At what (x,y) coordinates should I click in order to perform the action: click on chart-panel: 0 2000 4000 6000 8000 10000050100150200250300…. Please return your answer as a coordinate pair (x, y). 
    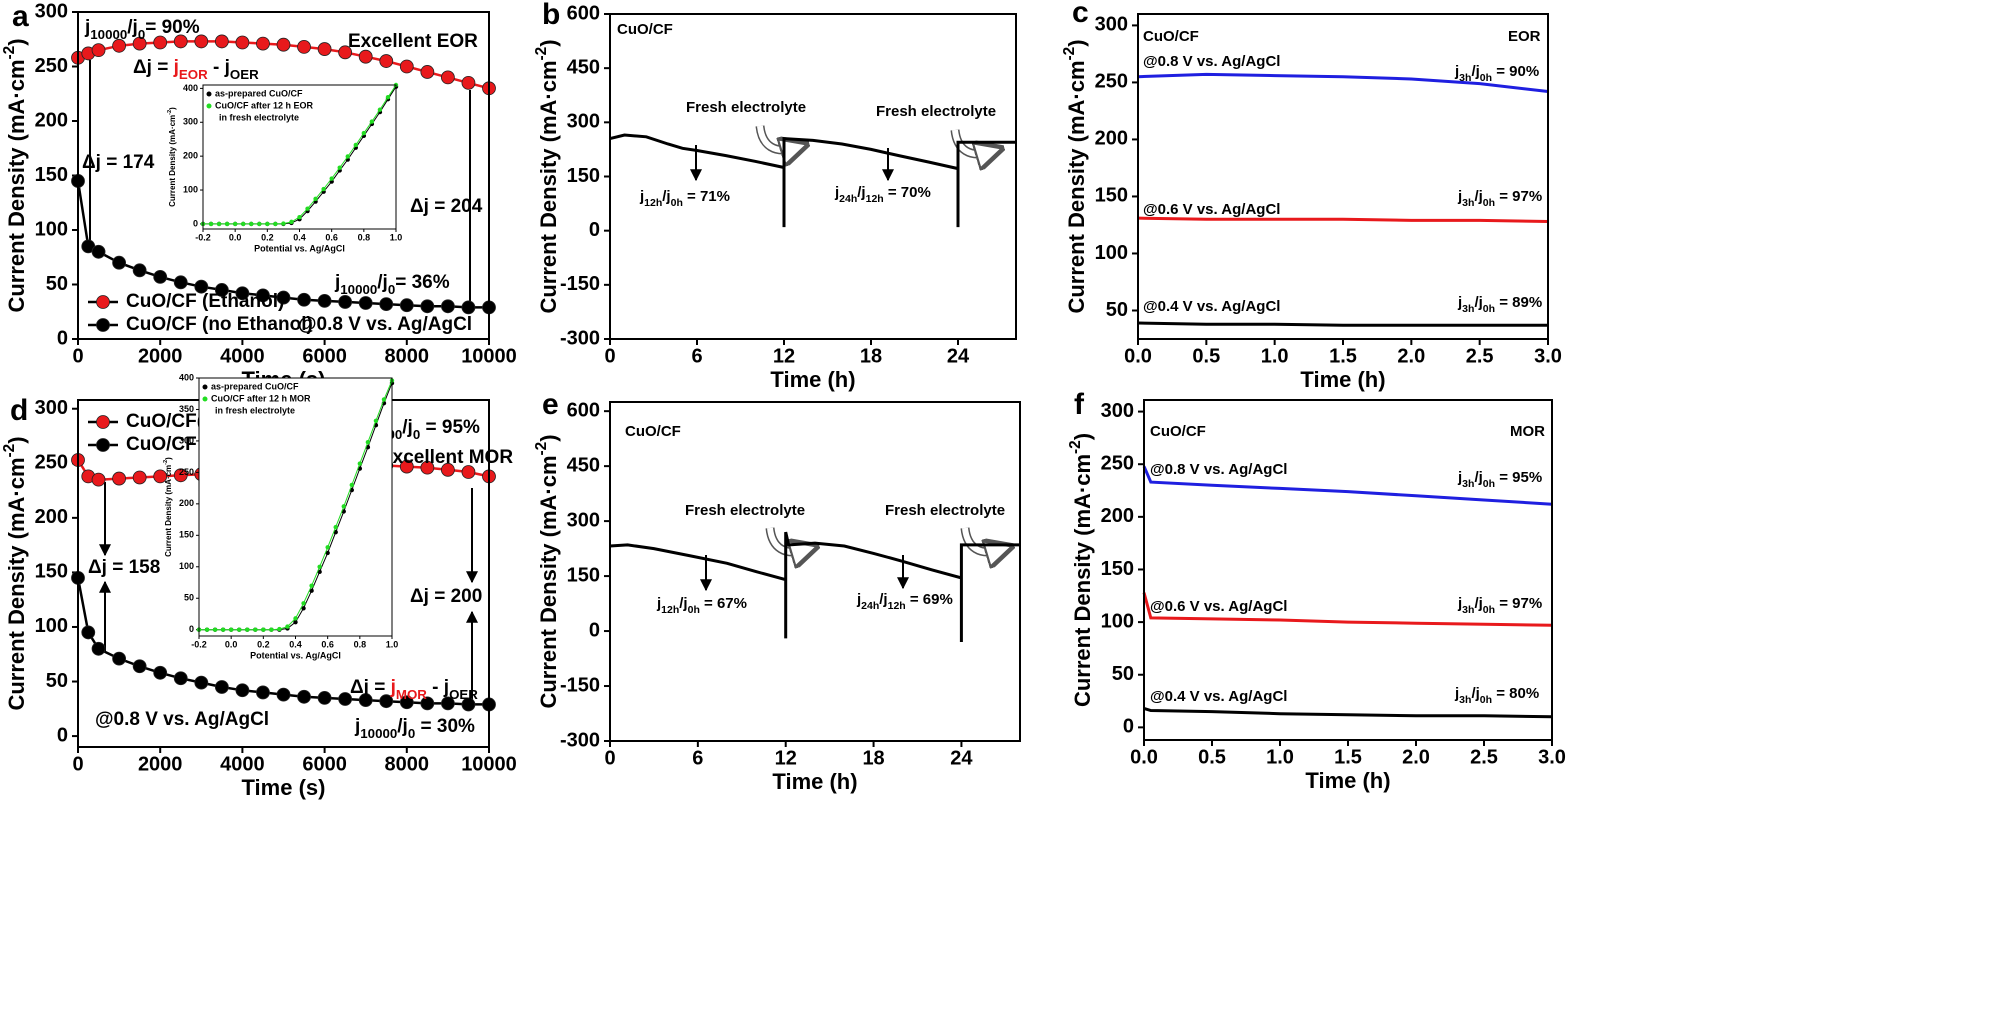
    Looking at the image, I should click on (259, 196).